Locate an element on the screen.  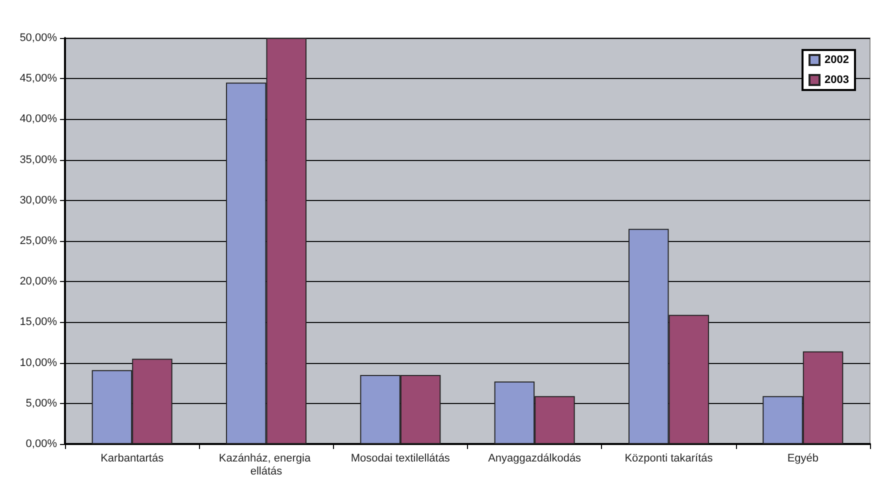
x-tick-label: Anyaggazdálkodás is located at coordinates (535, 458).